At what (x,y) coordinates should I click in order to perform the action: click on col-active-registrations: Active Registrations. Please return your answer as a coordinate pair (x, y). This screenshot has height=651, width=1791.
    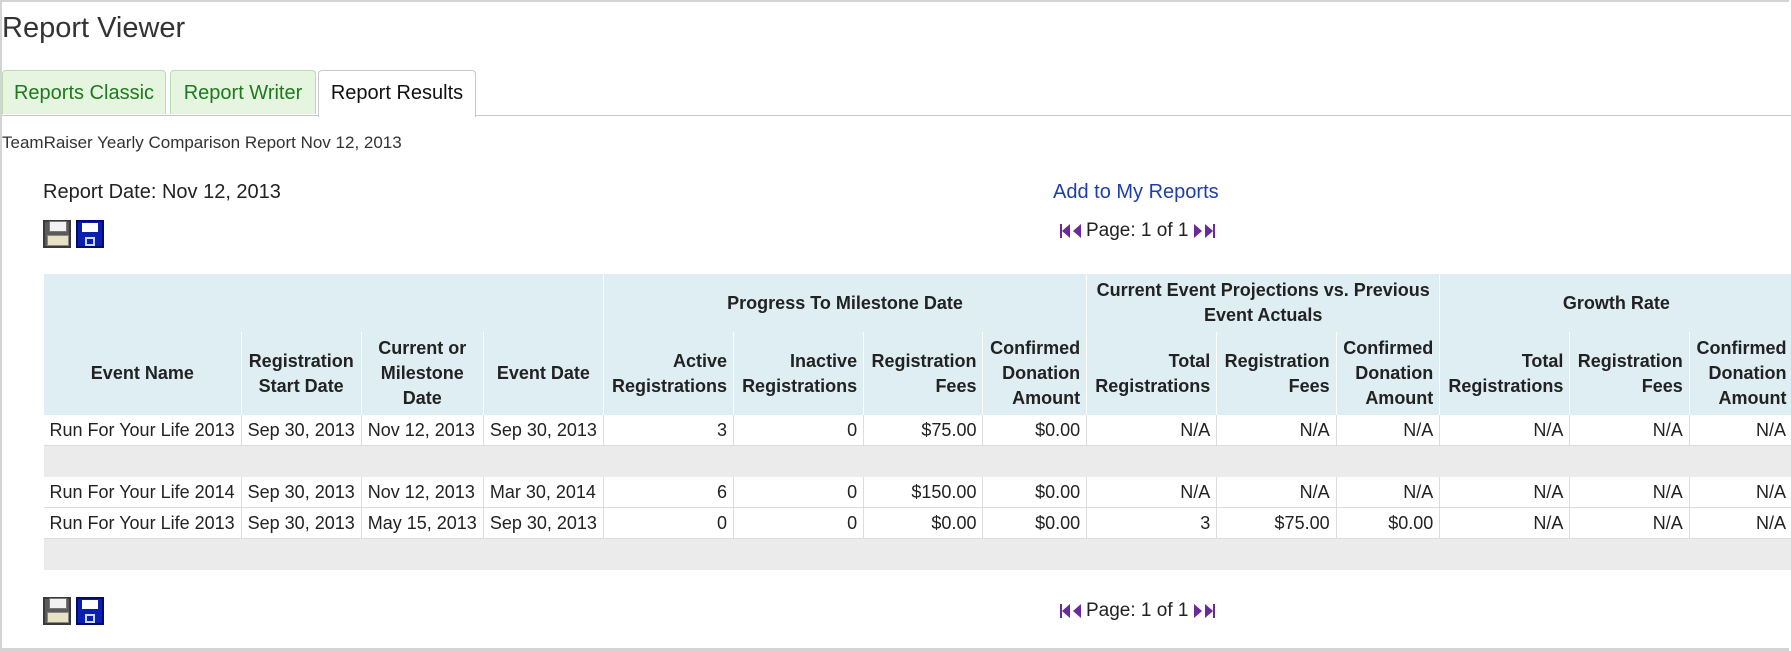
    Looking at the image, I should click on (668, 373).